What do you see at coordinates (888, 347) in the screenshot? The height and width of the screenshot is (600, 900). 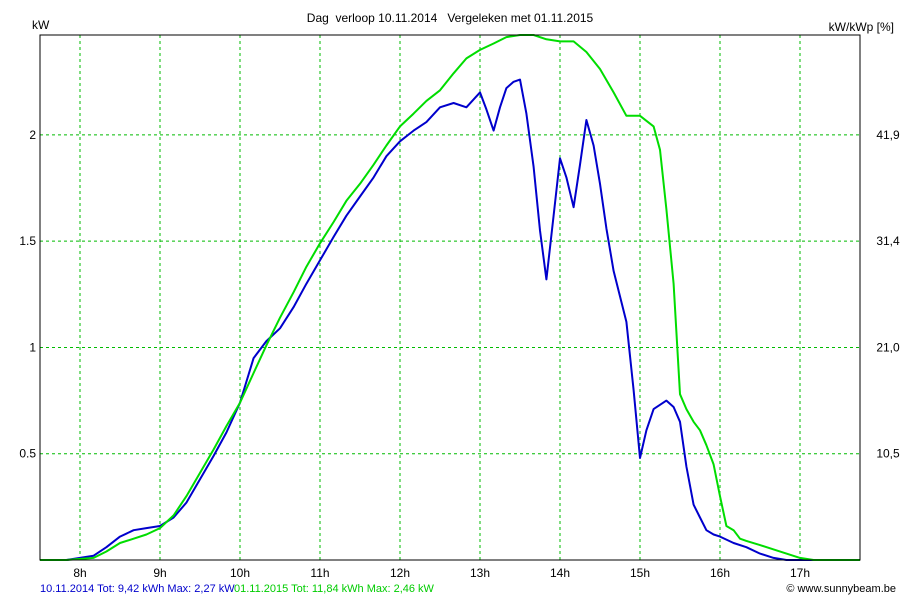 I see `y2-tick-label: 21,0` at bounding box center [888, 347].